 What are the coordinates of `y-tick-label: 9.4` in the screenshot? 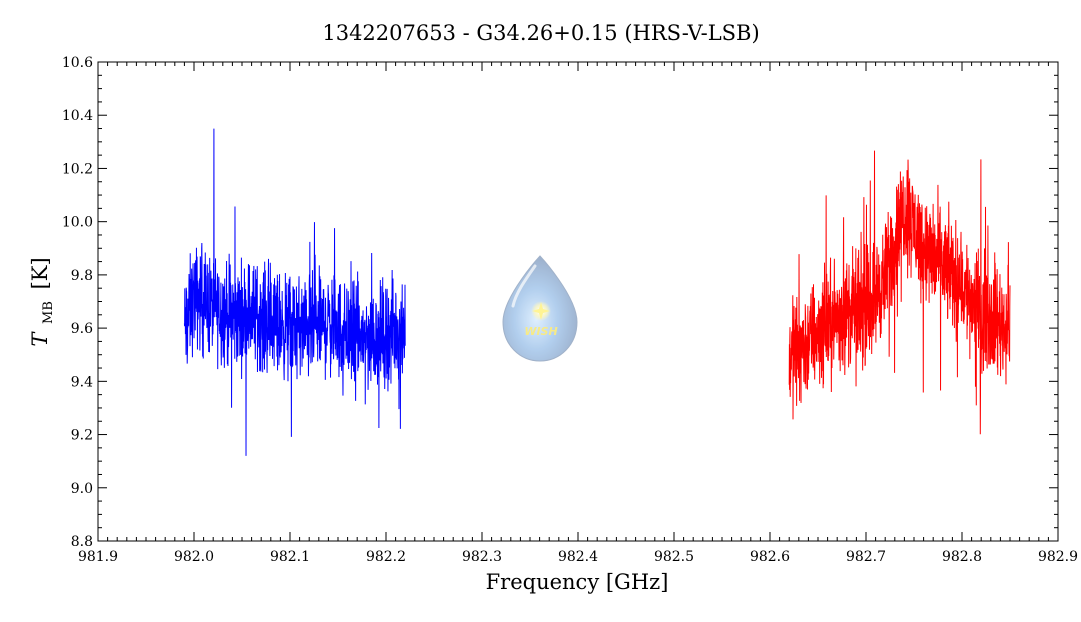 It's located at (82, 382).